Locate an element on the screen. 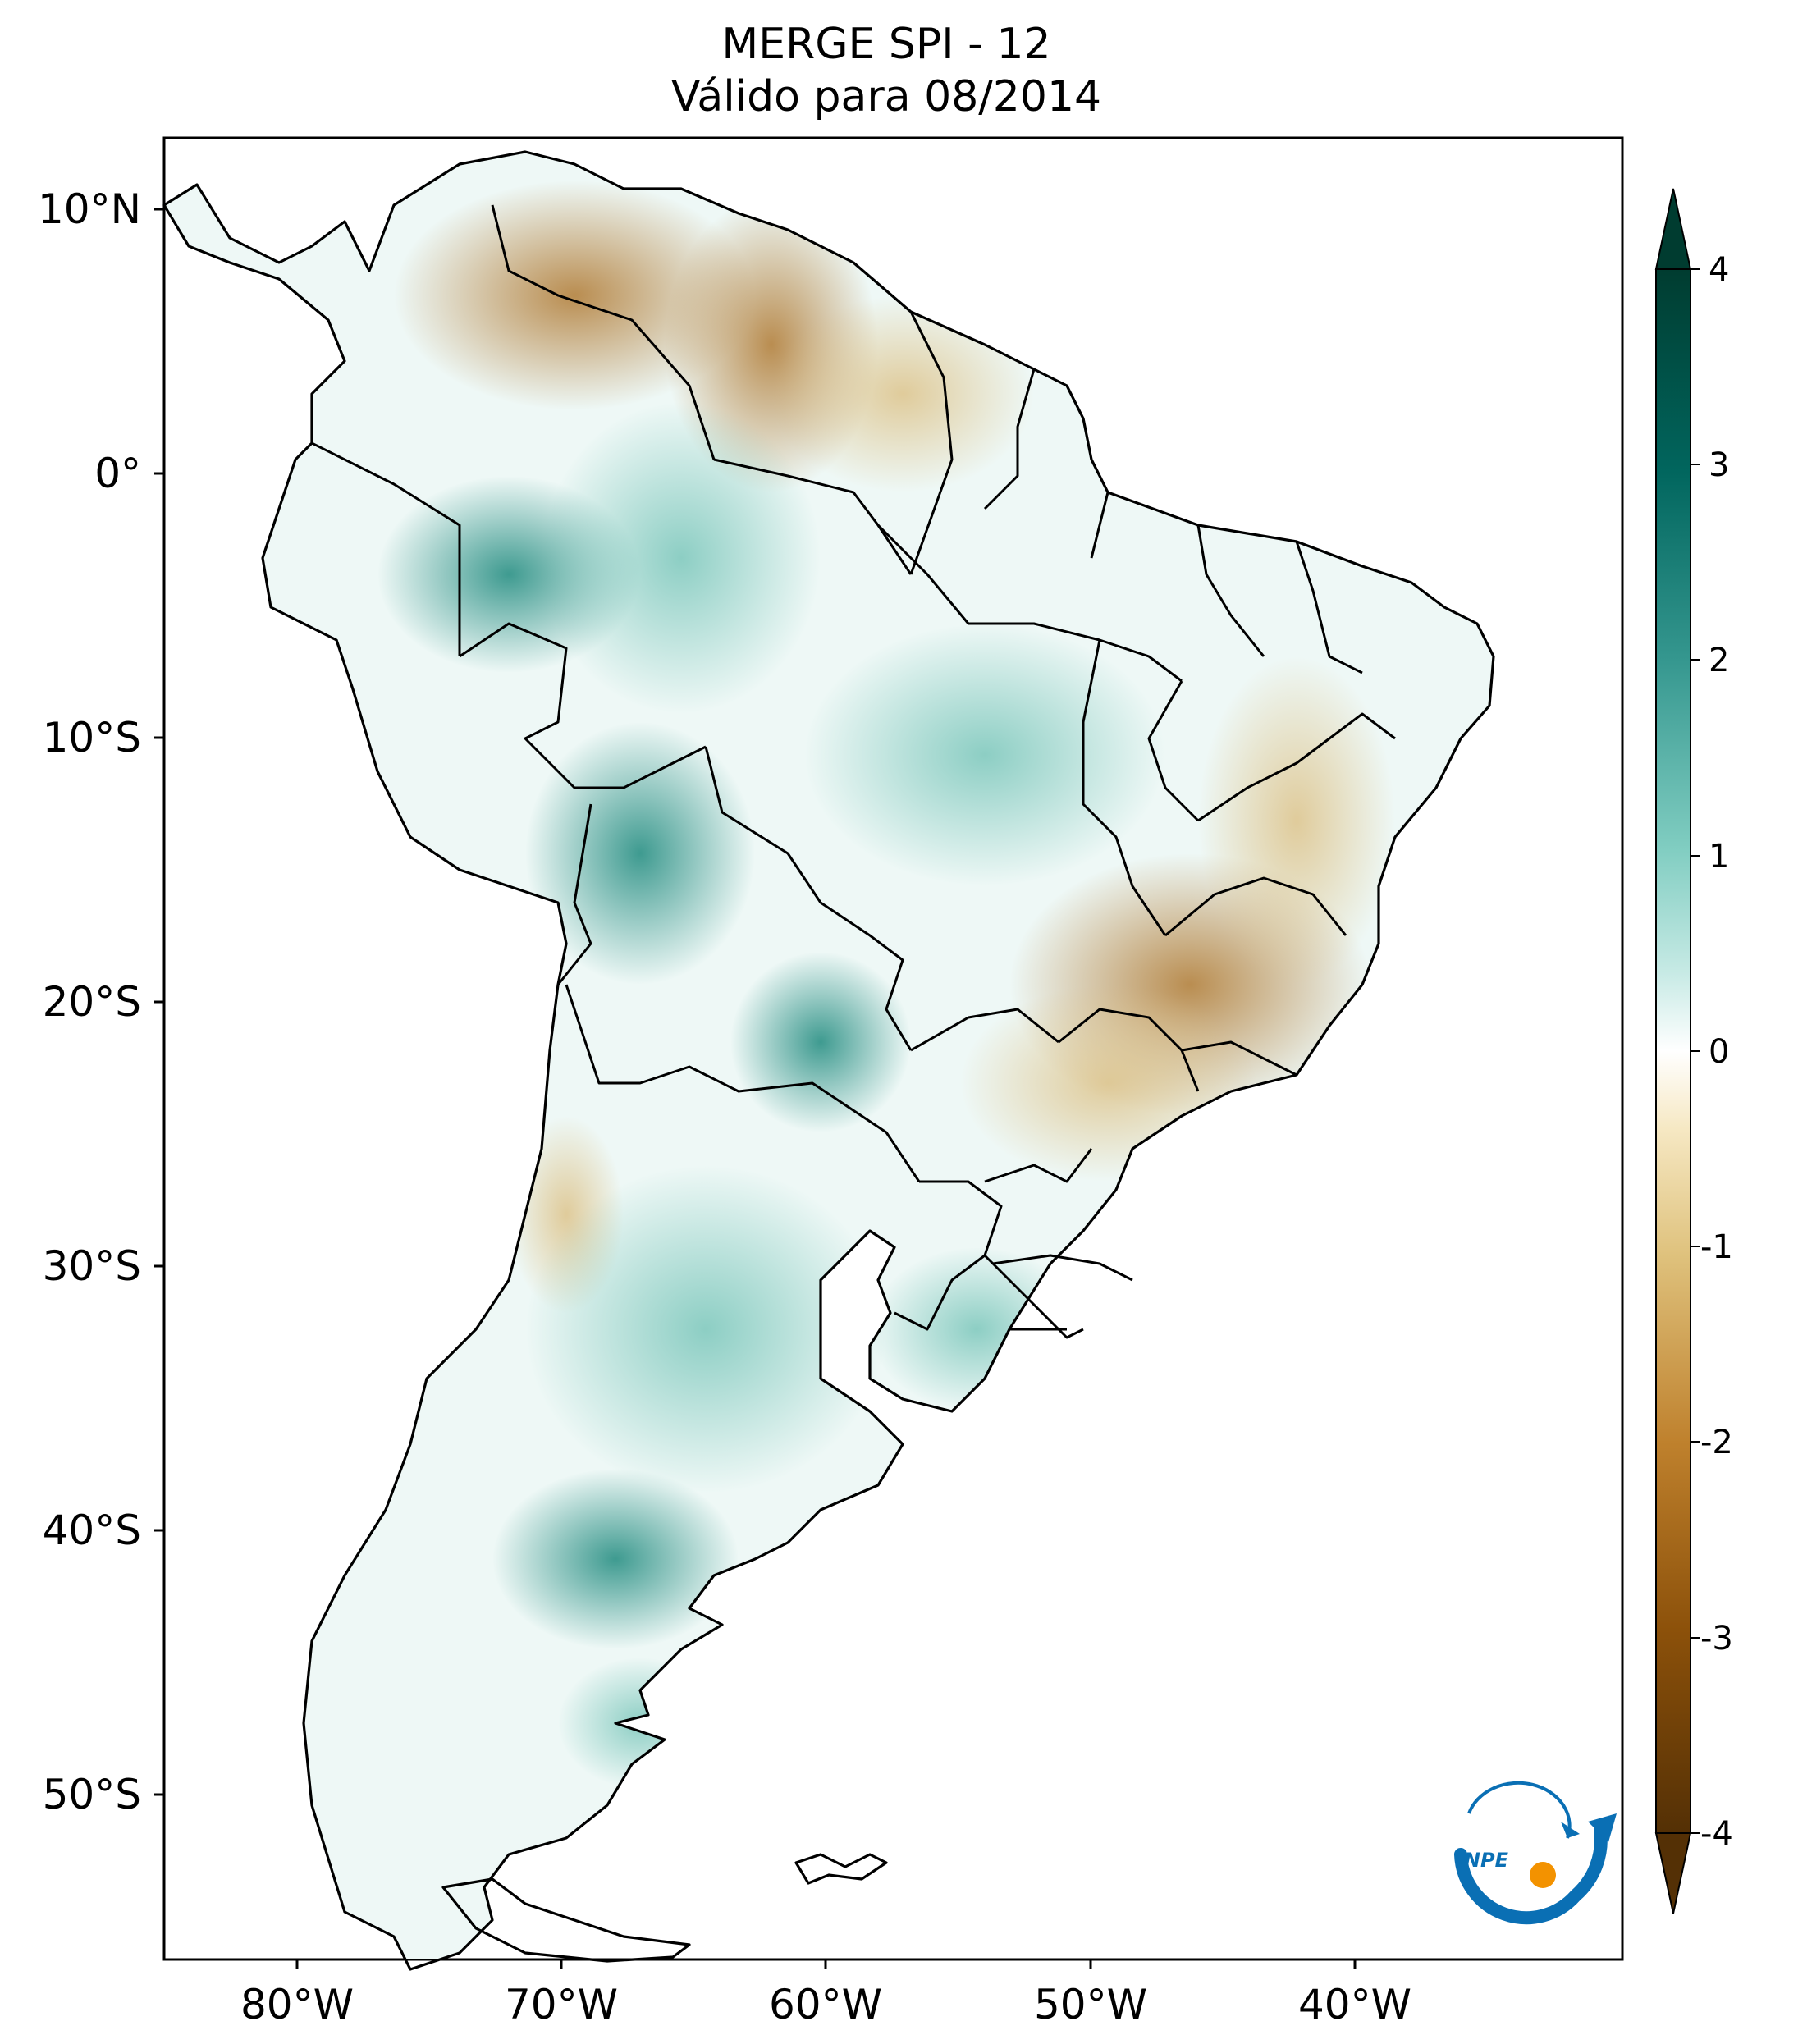 The height and width of the screenshot is (2044, 1798). colorbar-tick-label: 0 is located at coordinates (1719, 1052).